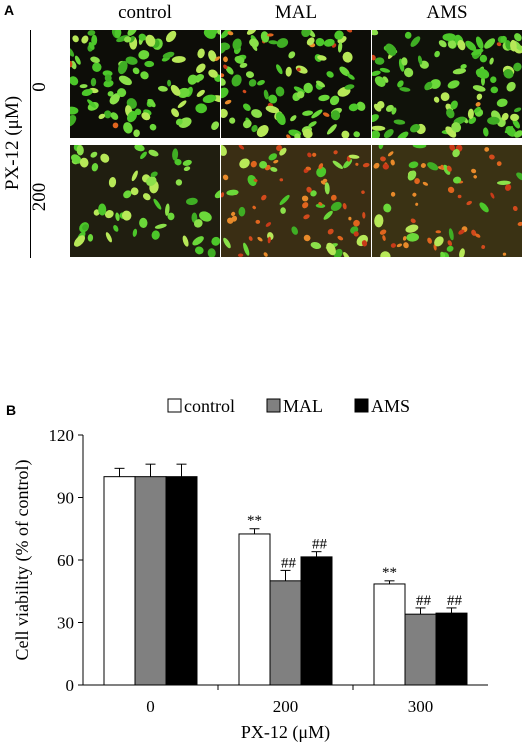  Describe the element at coordinates (65, 623) in the screenshot. I see `y-tick-label: 30` at that location.